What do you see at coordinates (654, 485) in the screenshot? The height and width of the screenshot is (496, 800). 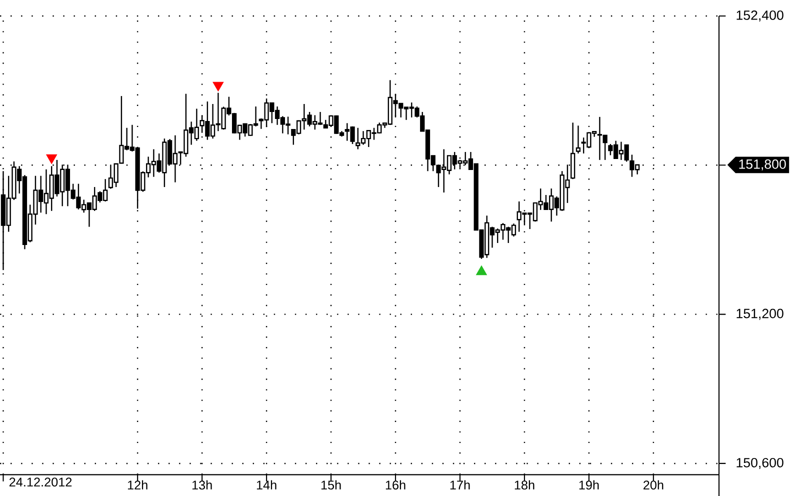 I see `x-tick-label: 20h` at bounding box center [654, 485].